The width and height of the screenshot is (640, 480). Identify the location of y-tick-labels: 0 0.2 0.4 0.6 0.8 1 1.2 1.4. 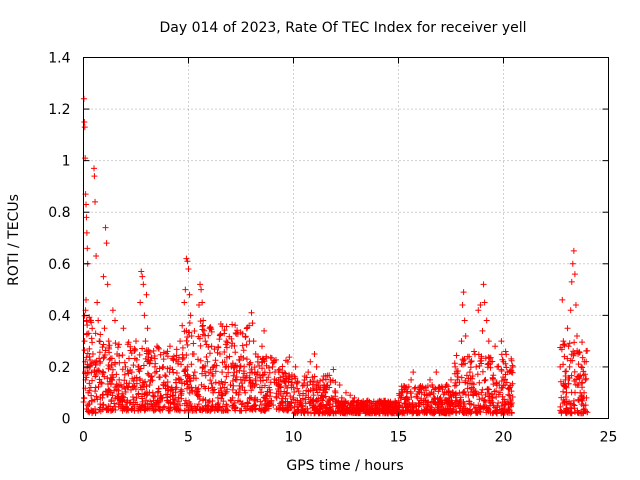
(59, 239).